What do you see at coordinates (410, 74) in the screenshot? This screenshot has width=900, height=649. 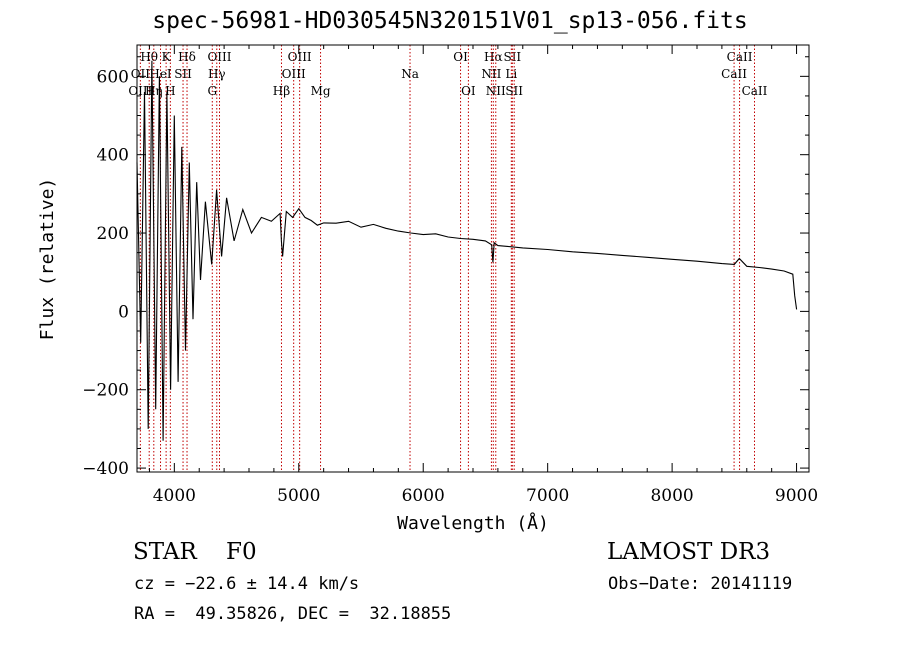 I see `line-marker-label: Na` at bounding box center [410, 74].